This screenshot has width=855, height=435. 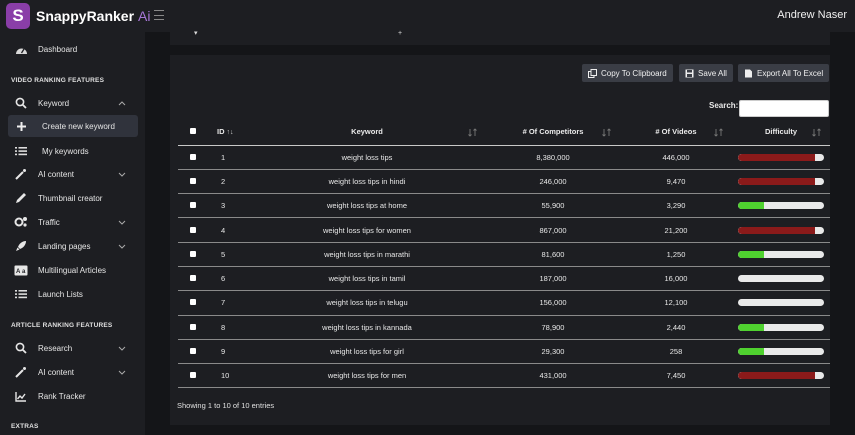 I want to click on sidebar-item-my-keywords: My keywords, so click(x=73, y=151).